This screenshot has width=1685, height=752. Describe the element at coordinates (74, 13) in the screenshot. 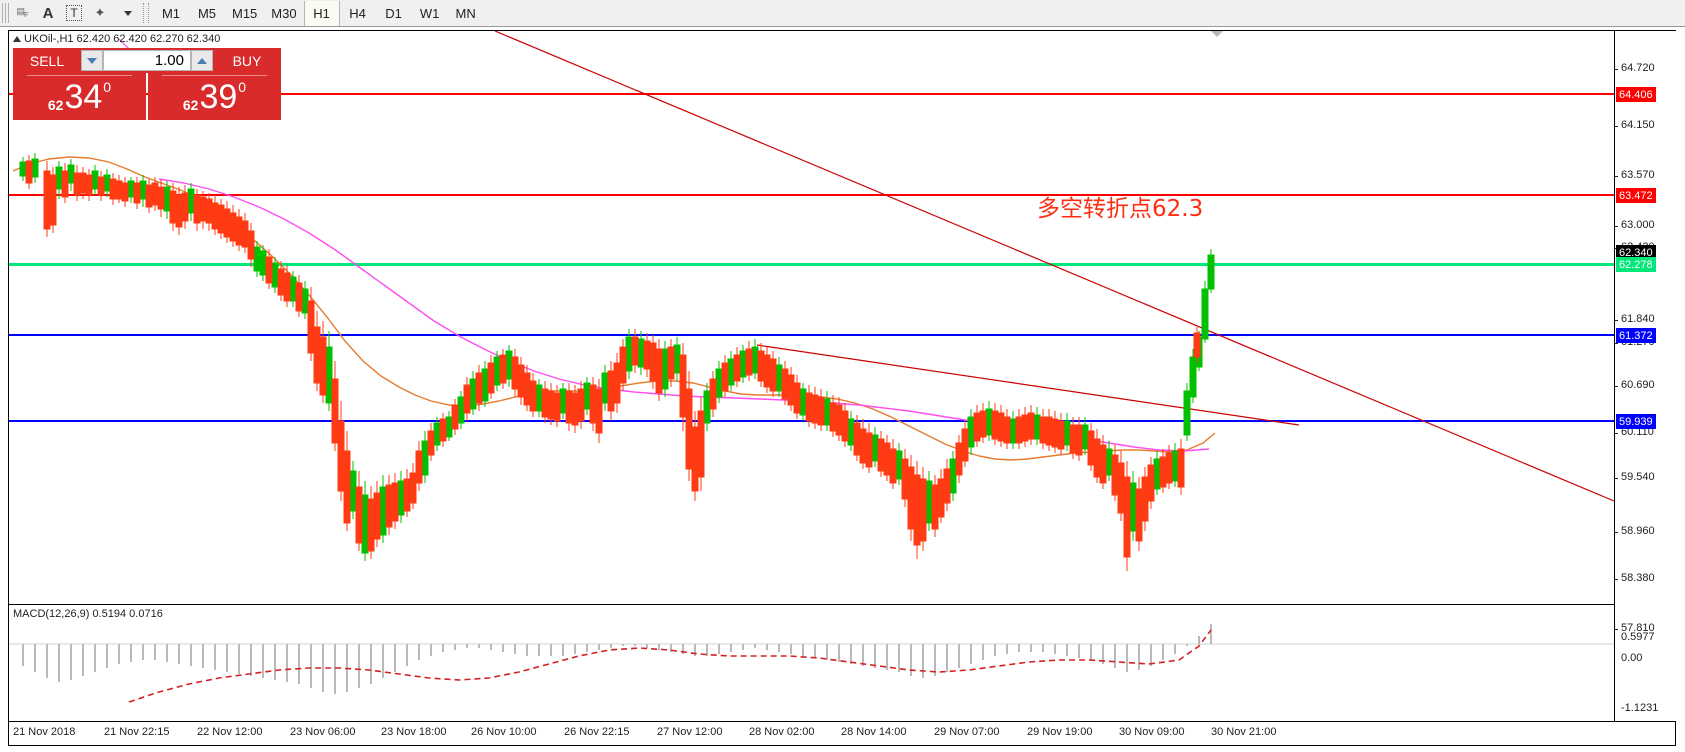

I see `text-object-icon: T` at that location.